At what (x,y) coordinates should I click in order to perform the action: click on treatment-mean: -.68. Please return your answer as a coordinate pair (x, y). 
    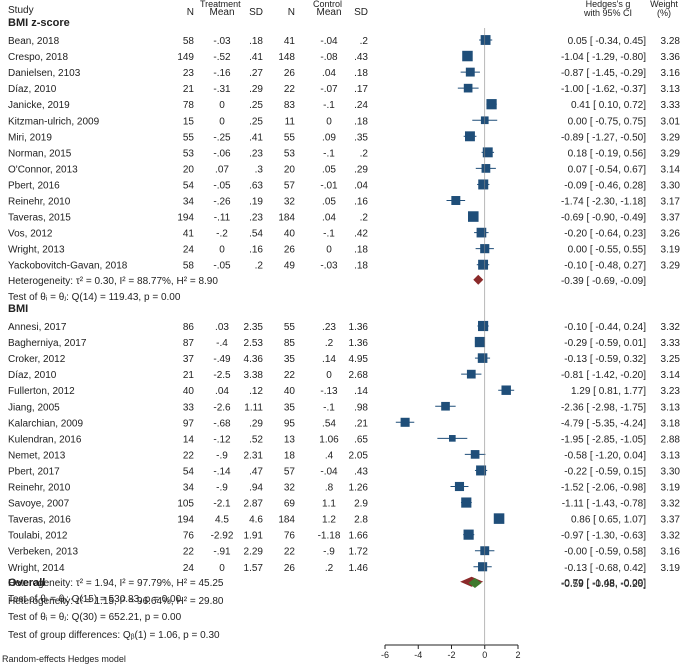
    Looking at the image, I should click on (222, 423).